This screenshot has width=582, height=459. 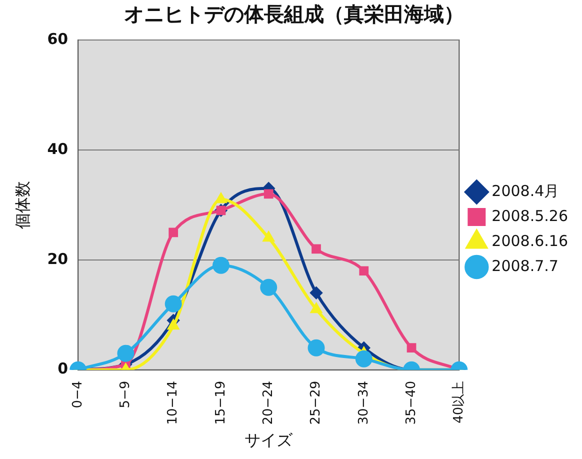 What do you see at coordinates (530, 241) in the screenshot?
I see `legend-label: 2008.6.16` at bounding box center [530, 241].